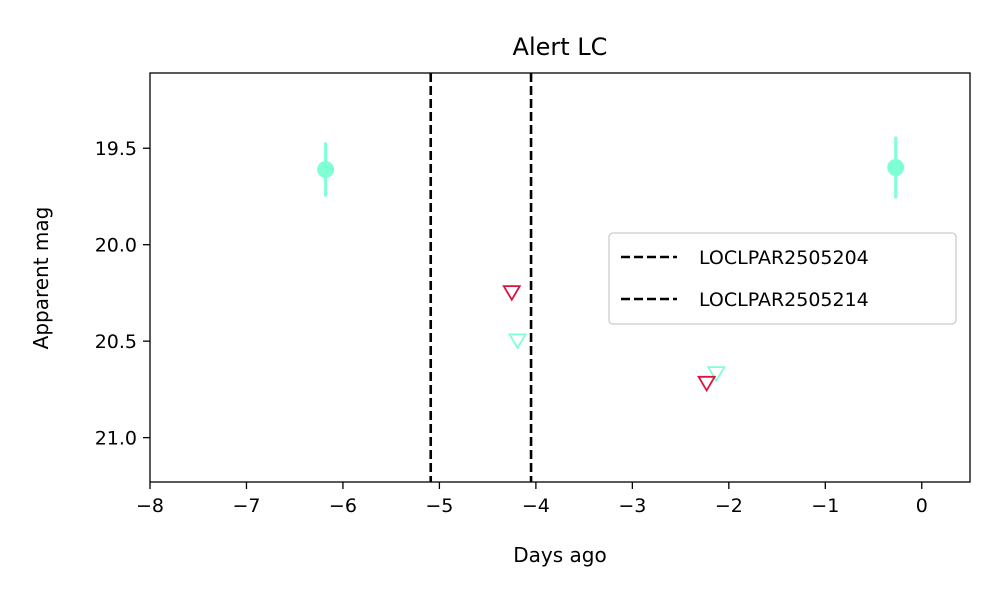 Image resolution: width=1000 pixels, height=600 pixels. Describe the element at coordinates (116, 149) in the screenshot. I see `y-tick-label: 19.5` at that location.